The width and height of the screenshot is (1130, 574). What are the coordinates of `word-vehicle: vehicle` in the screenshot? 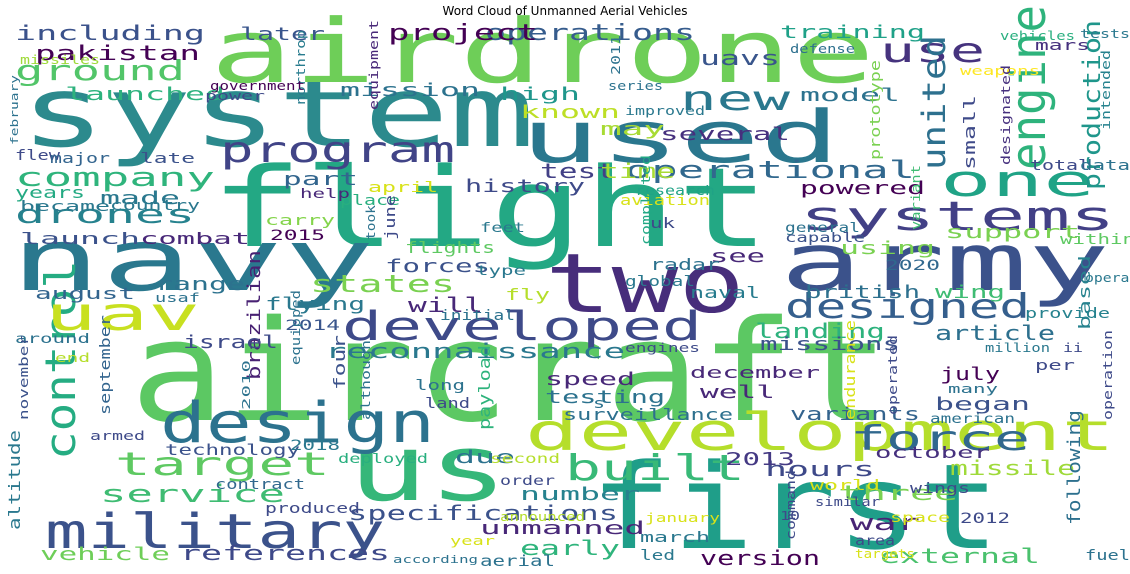 It's located at (105, 554).